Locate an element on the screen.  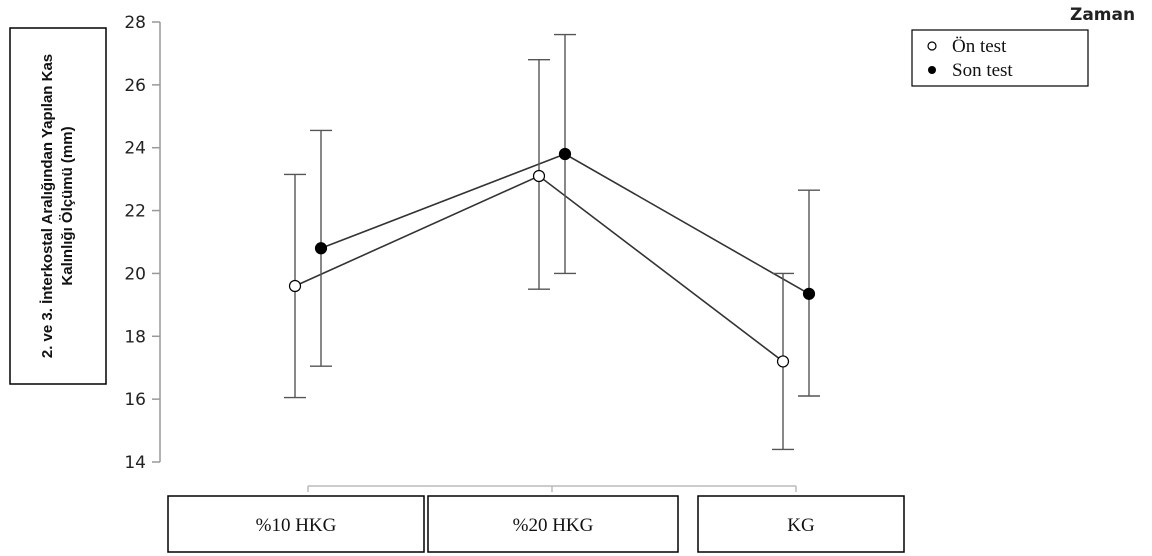
category-label: KG is located at coordinates (801, 525).